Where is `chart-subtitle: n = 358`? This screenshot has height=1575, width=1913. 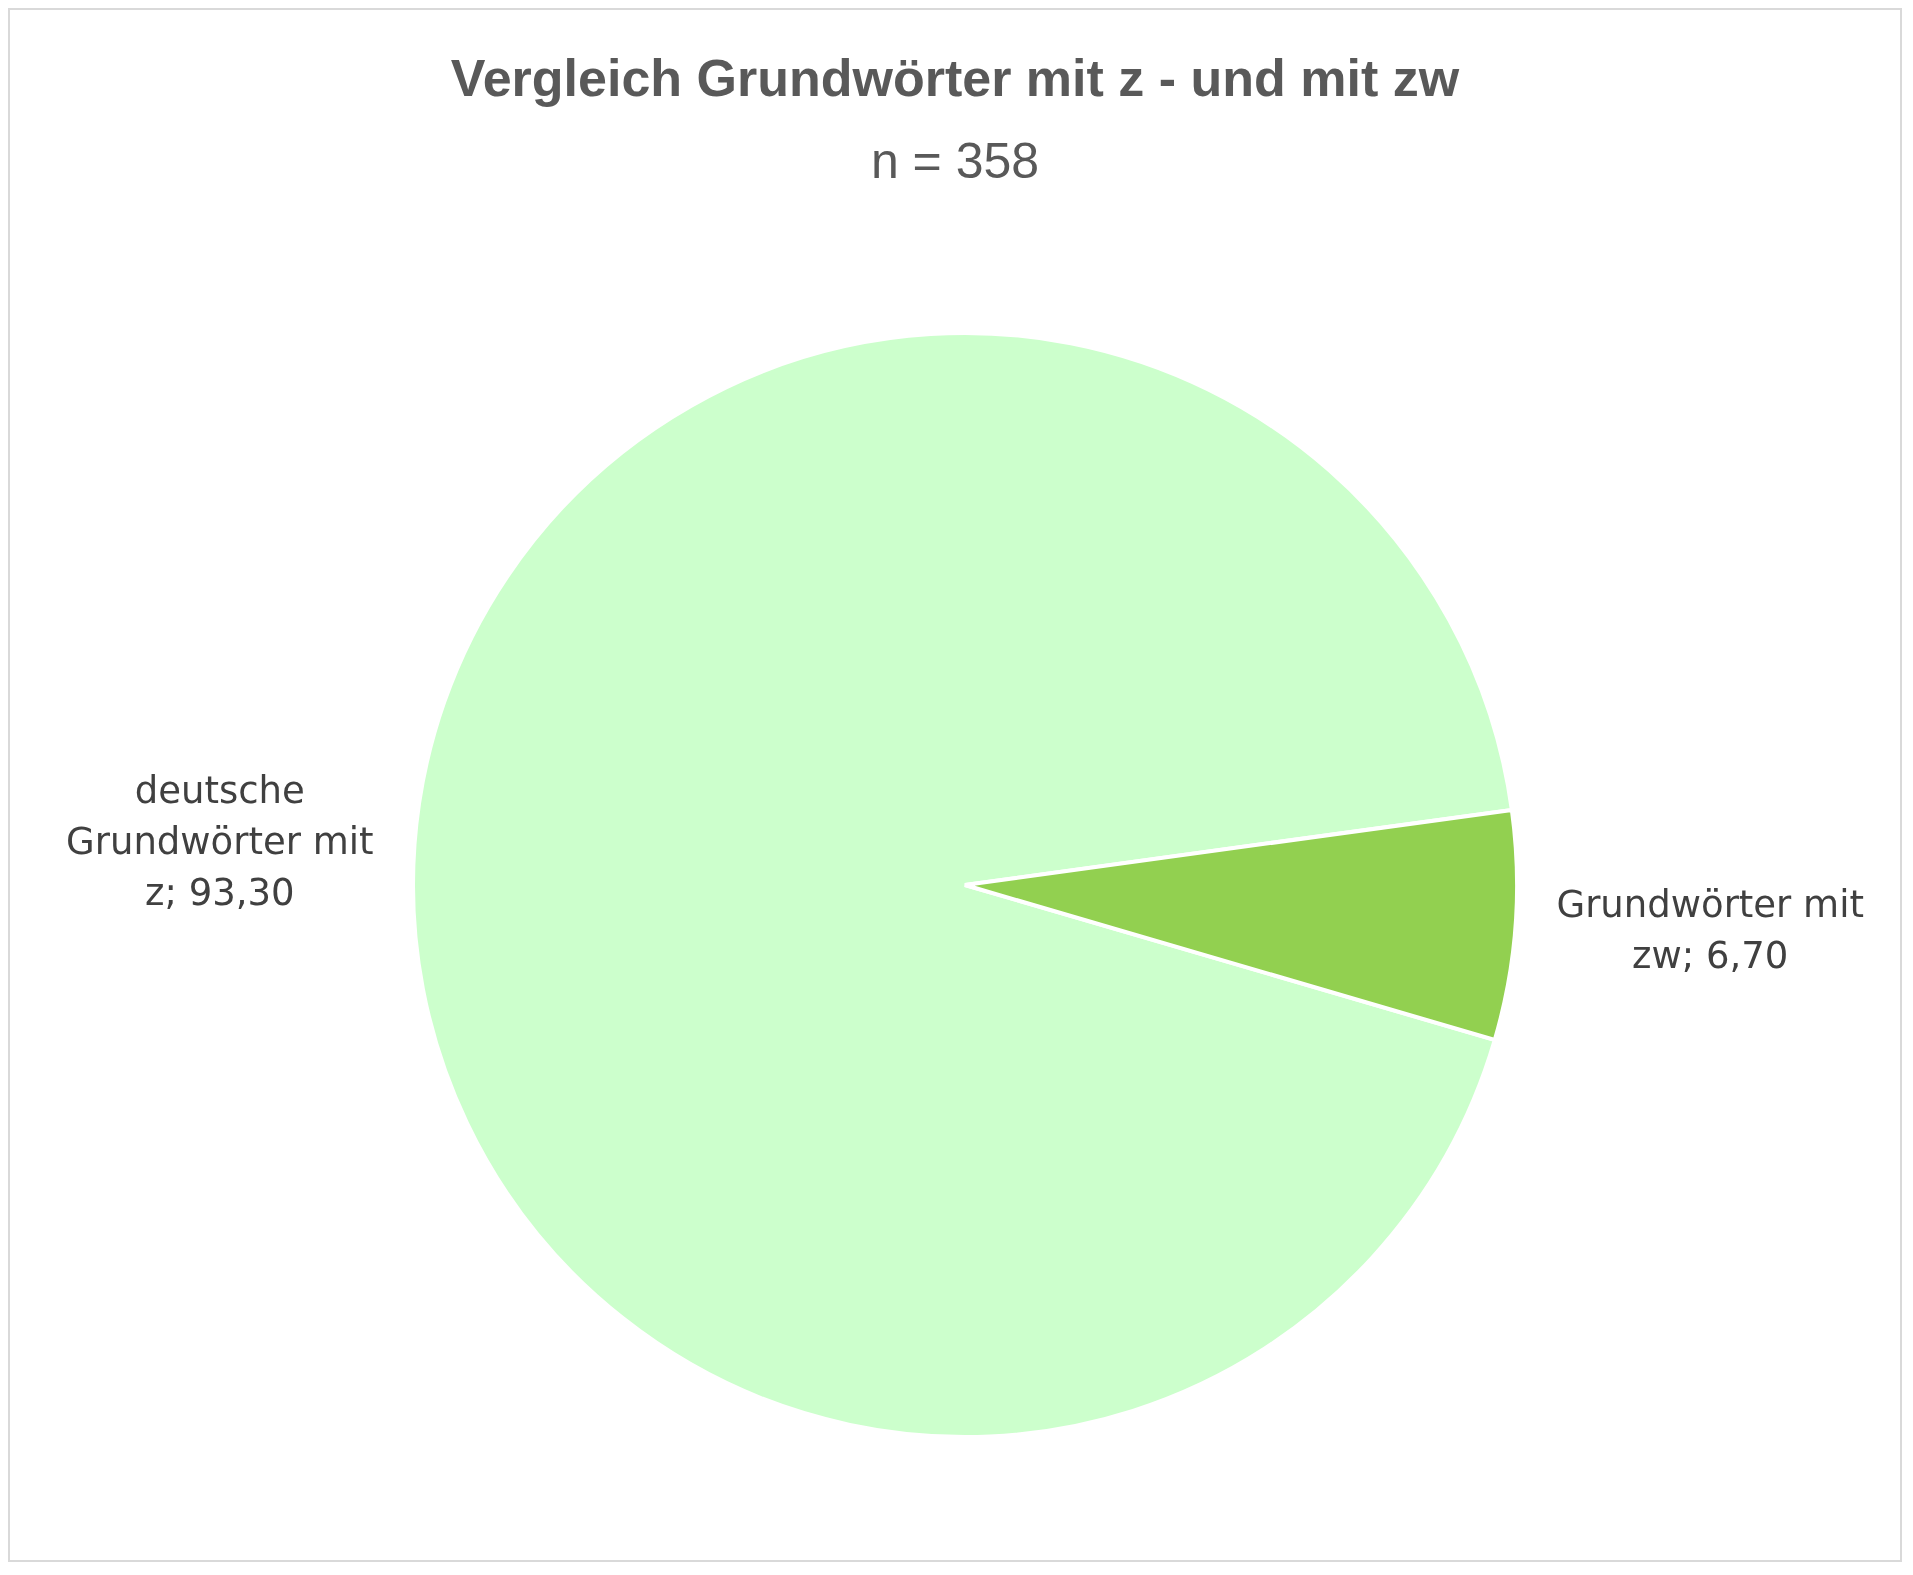 chart-subtitle: n = 358 is located at coordinates (955, 161).